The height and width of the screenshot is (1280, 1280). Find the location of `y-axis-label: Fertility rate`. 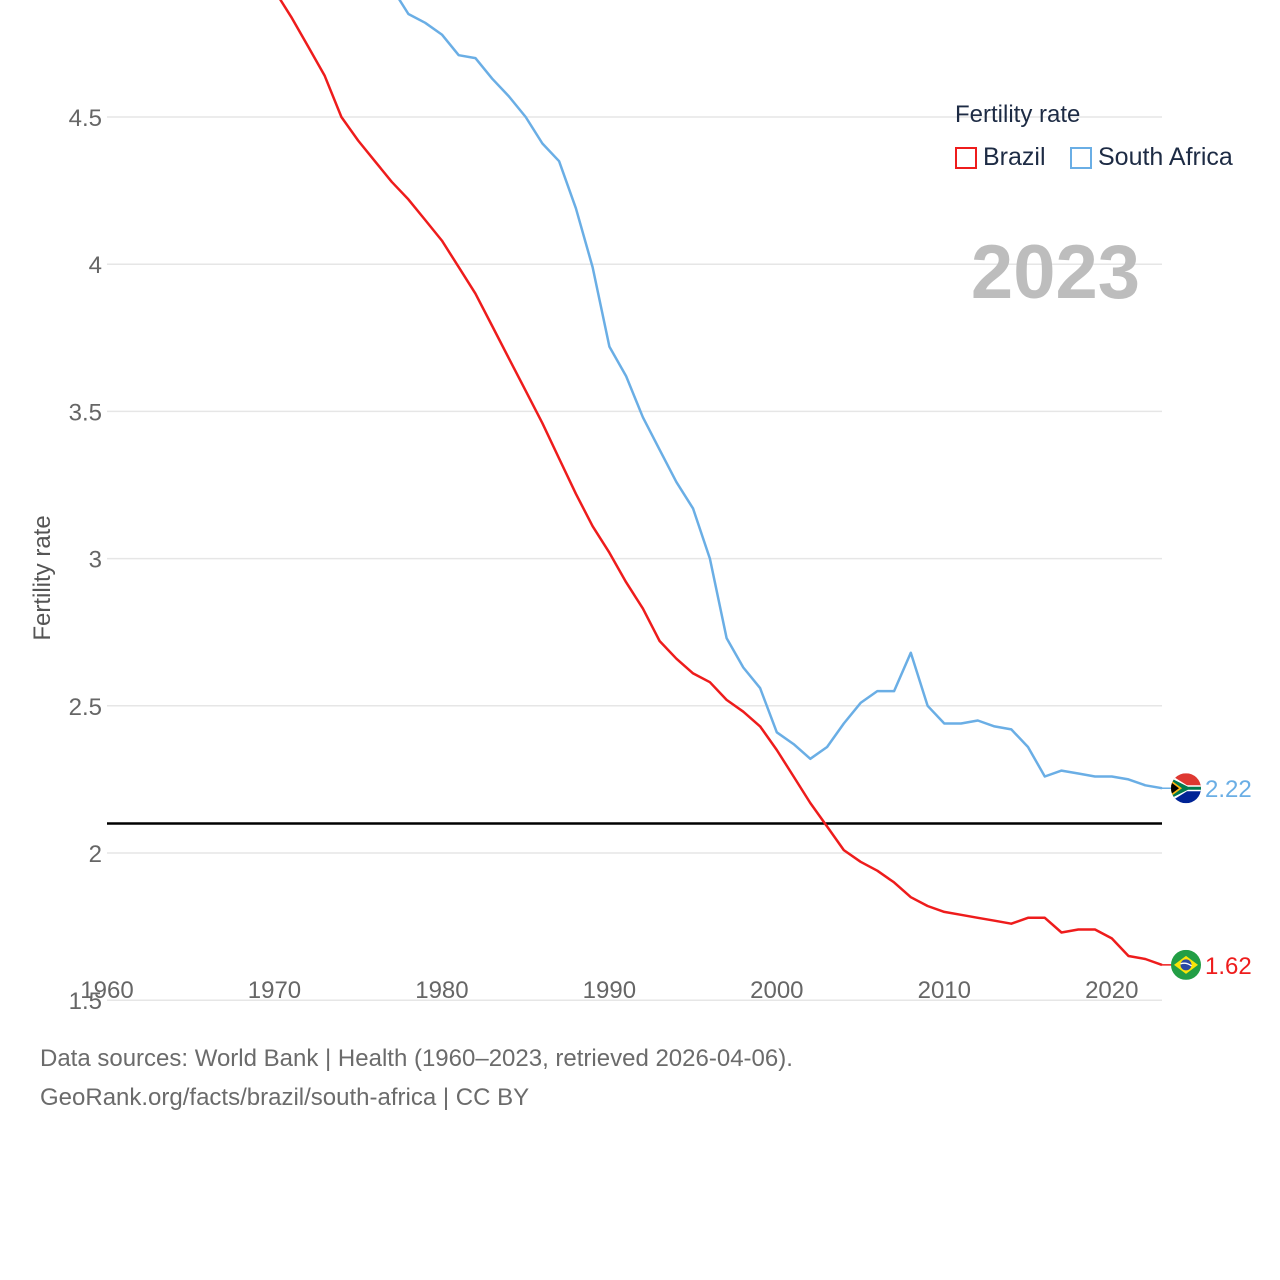

y-axis-label: Fertility rate is located at coordinates (42, 577).